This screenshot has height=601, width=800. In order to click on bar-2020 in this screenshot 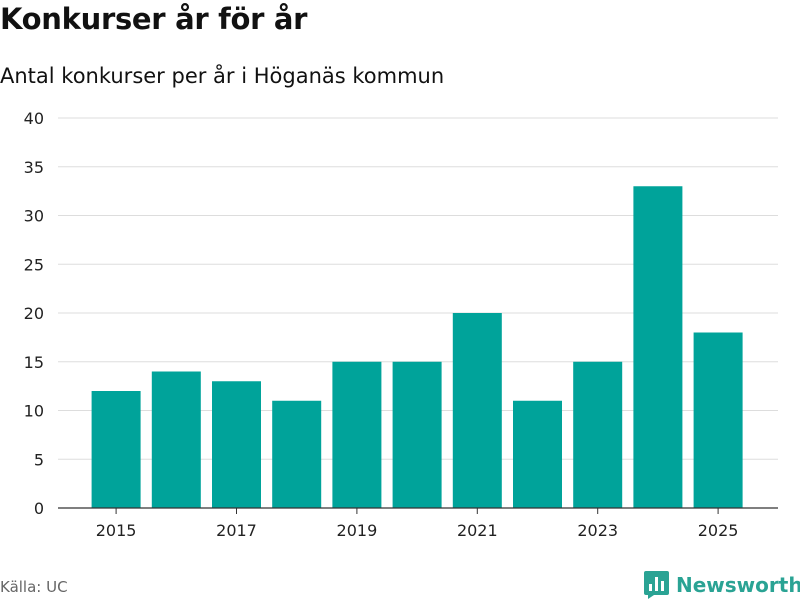, I will do `click(417, 434)`.